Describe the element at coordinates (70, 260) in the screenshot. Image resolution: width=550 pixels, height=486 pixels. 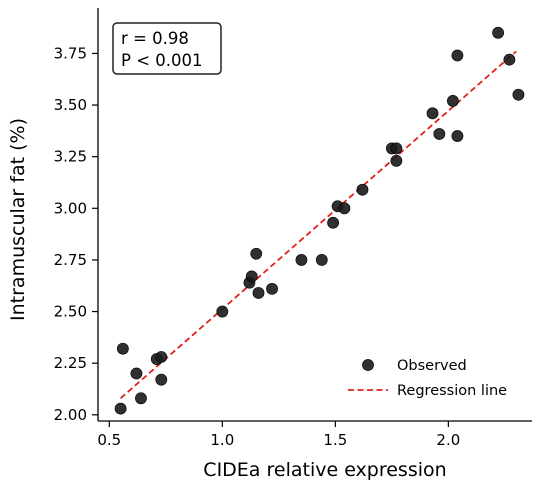
I see `y-tick-label: 2.75` at that location.